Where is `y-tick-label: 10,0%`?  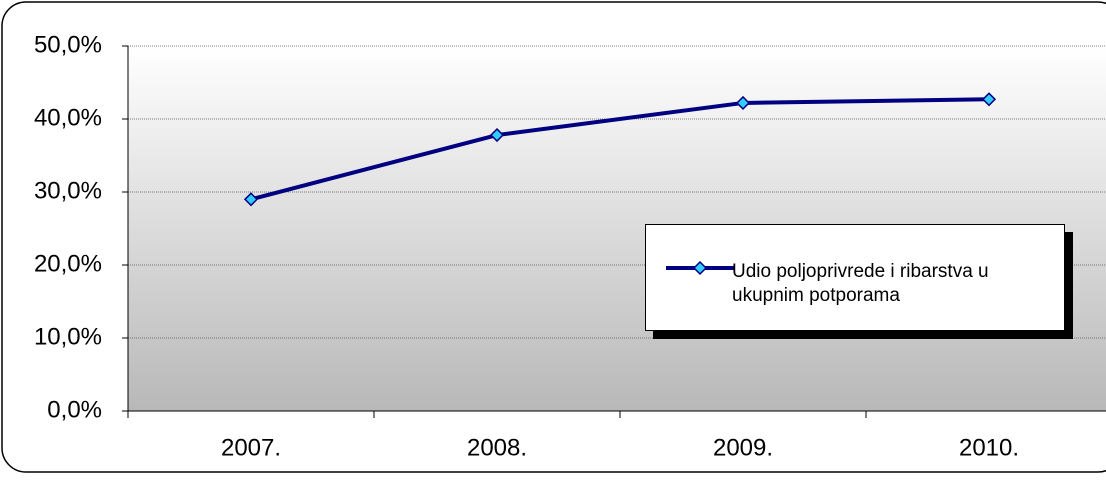
y-tick-label: 10,0% is located at coordinates (68, 336).